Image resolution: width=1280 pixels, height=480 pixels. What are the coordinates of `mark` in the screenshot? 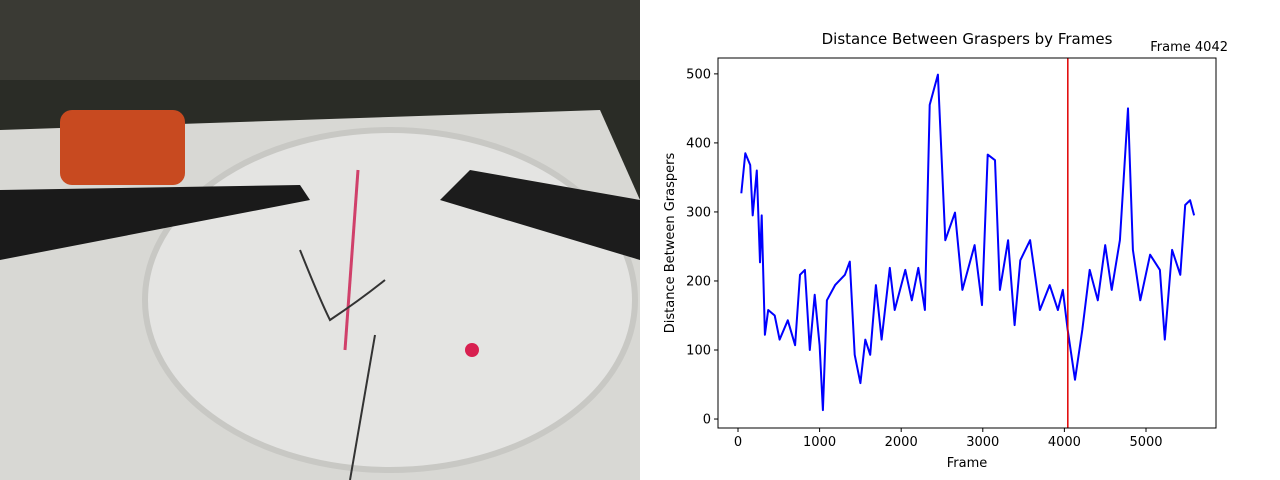 It's located at (472, 350).